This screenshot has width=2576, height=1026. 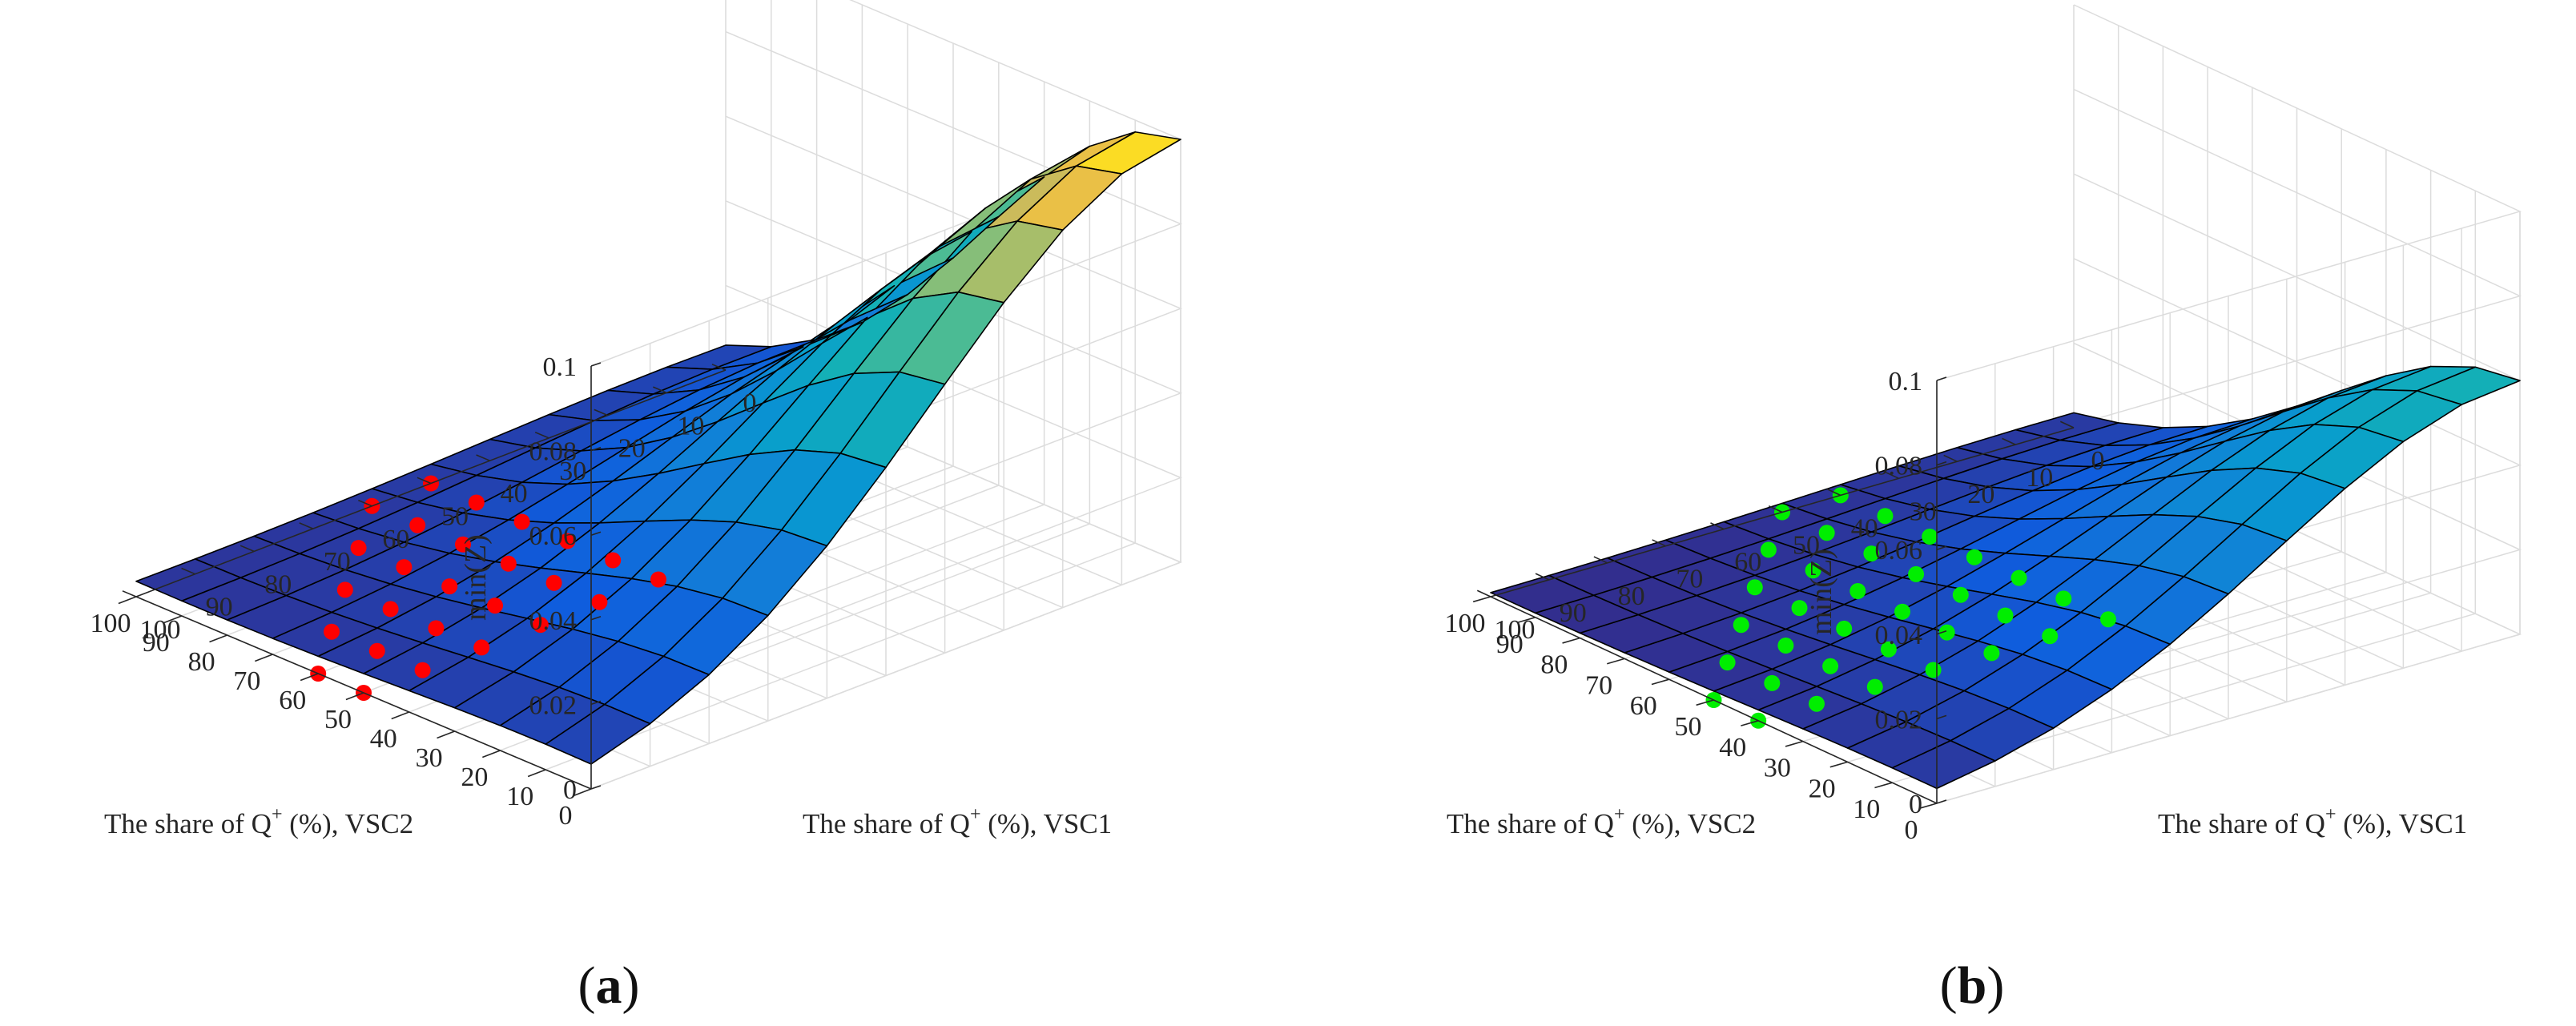 What do you see at coordinates (565, 578) in the screenshot?
I see `z-ticks-a: 0 0.02 0.04 0.06 0.08 0.1` at bounding box center [565, 578].